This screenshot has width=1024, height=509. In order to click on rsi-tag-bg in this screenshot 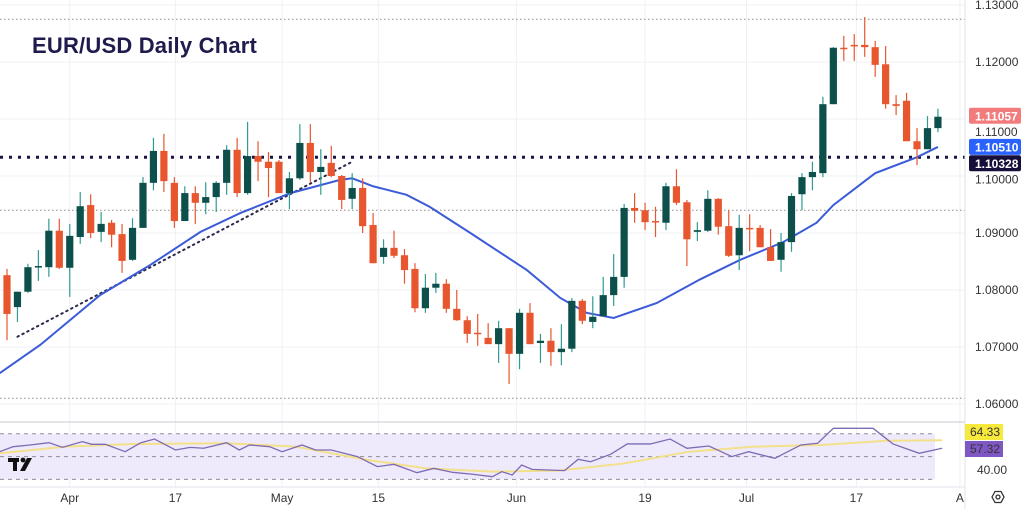, I will do `click(984, 449)`.